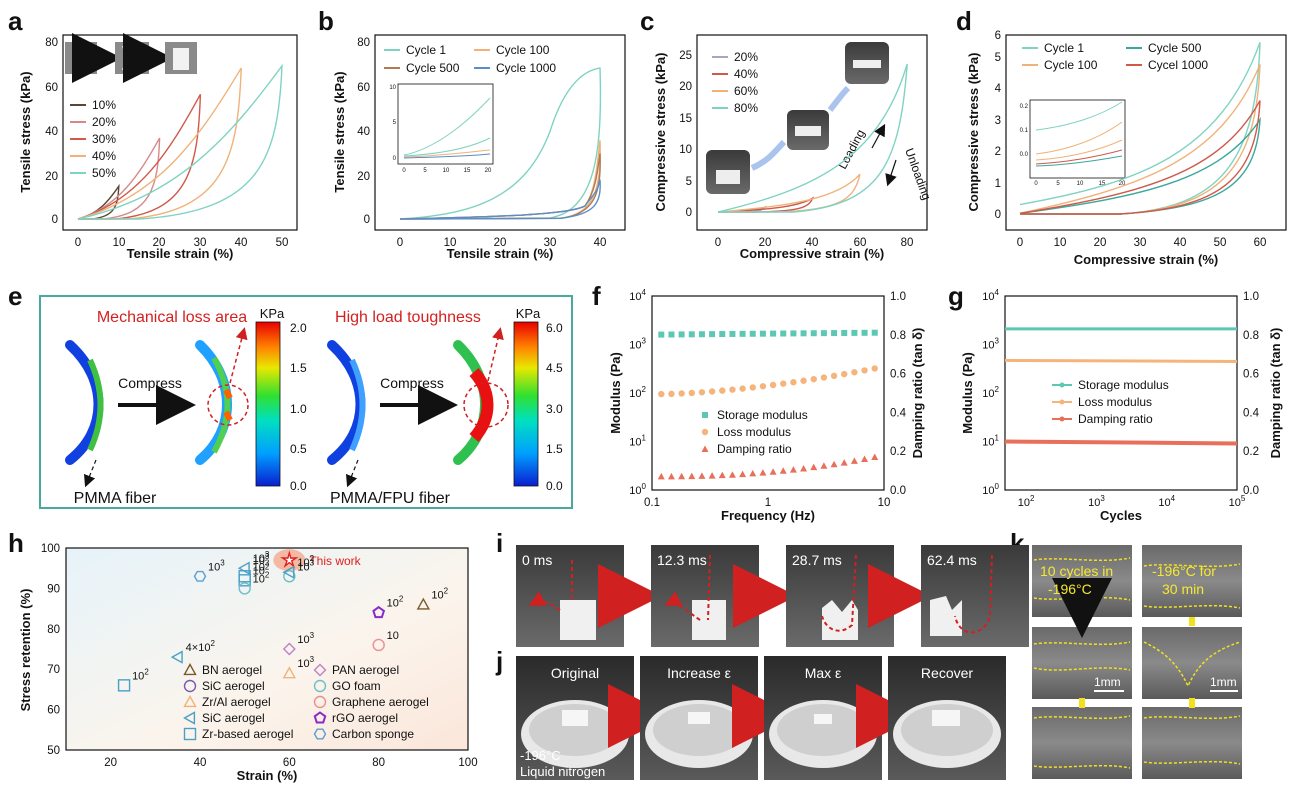 Image resolution: width=1297 pixels, height=798 pixels. Describe the element at coordinates (363, 88) in the screenshot. I see `ytick-b-3: 60` at that location.